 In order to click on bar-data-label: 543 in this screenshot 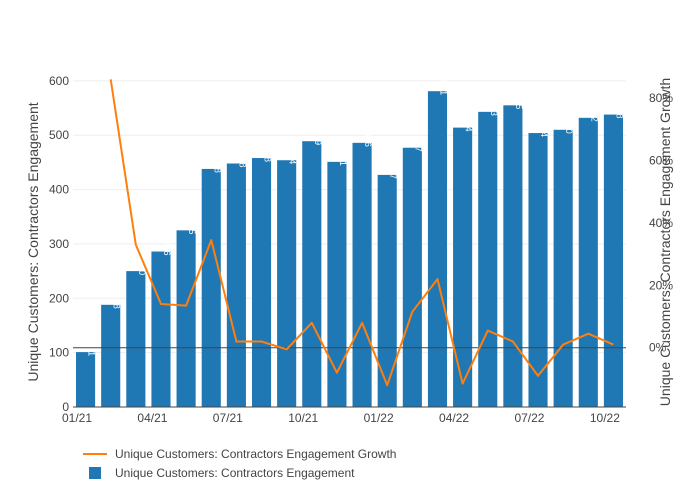, I will do `click(494, 108)`.